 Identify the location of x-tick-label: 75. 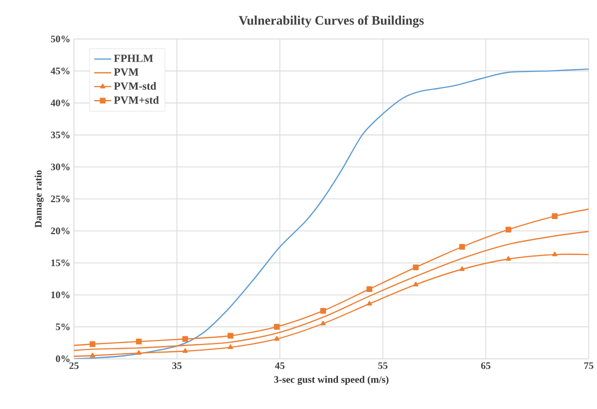
(589, 366).